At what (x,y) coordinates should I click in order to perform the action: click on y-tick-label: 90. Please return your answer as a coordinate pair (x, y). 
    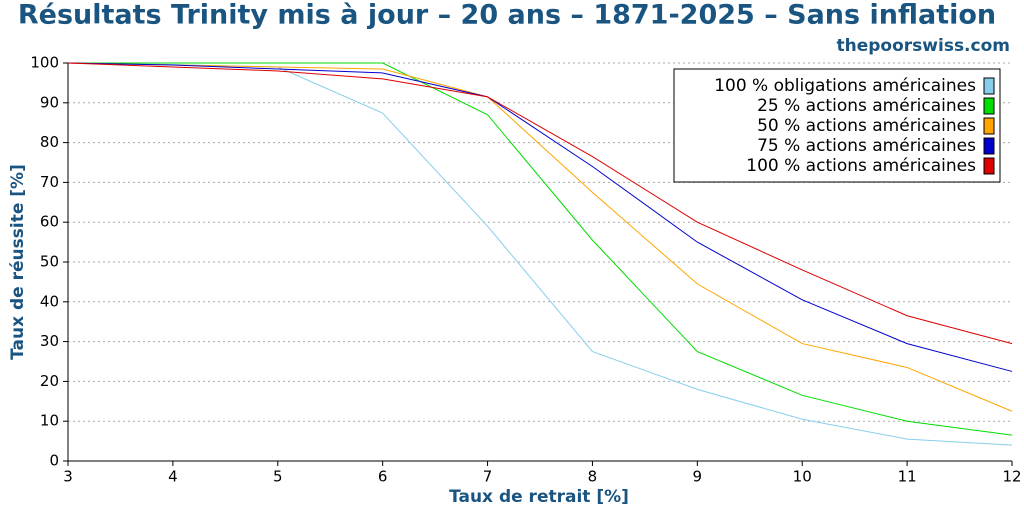
    Looking at the image, I should click on (49, 102).